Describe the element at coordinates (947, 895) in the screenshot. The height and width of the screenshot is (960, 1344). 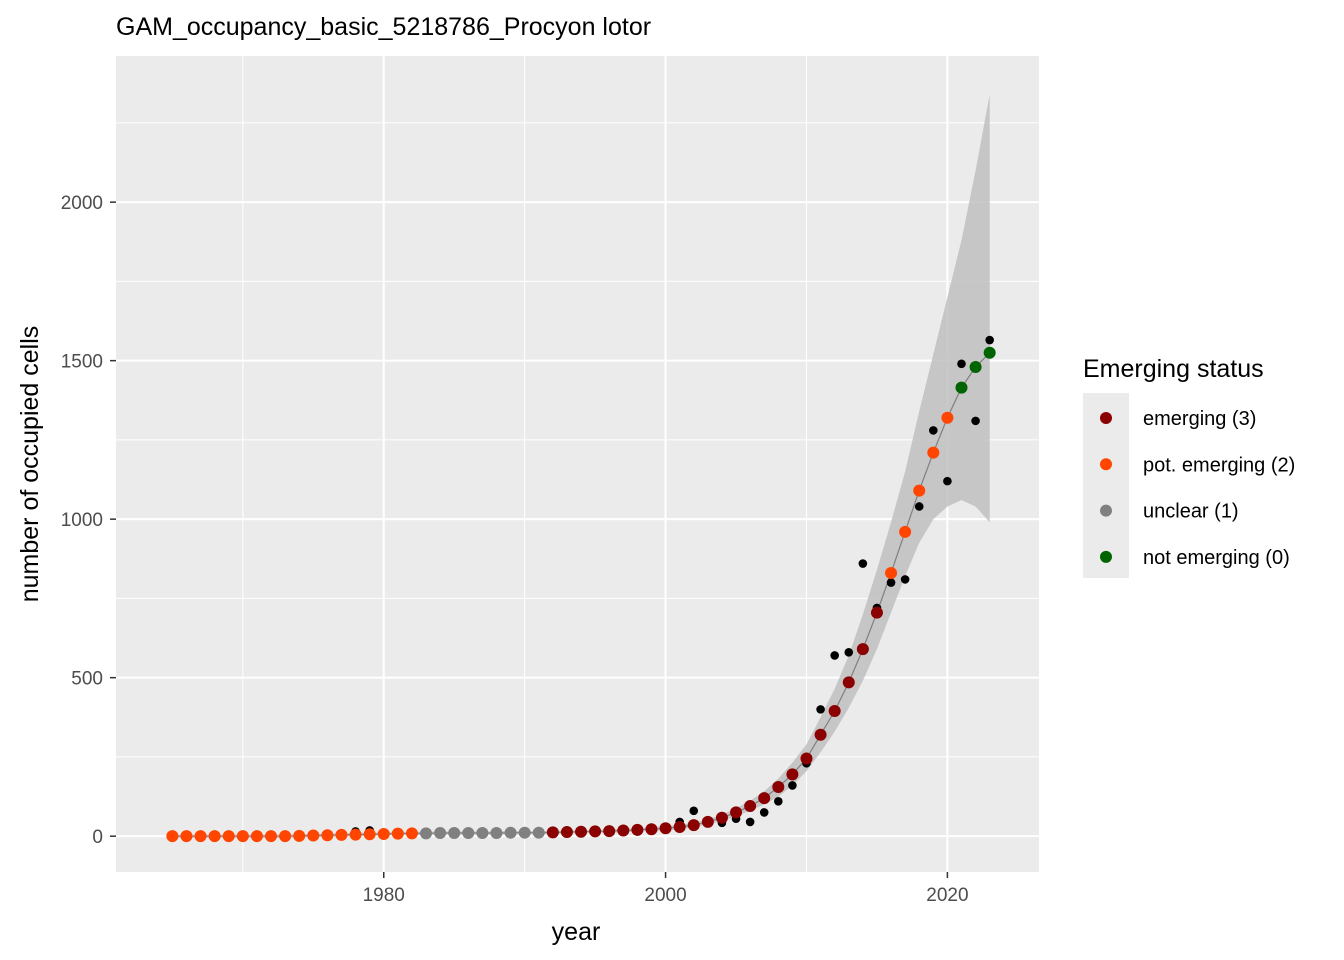
I see `x-tick-label: 2020` at that location.